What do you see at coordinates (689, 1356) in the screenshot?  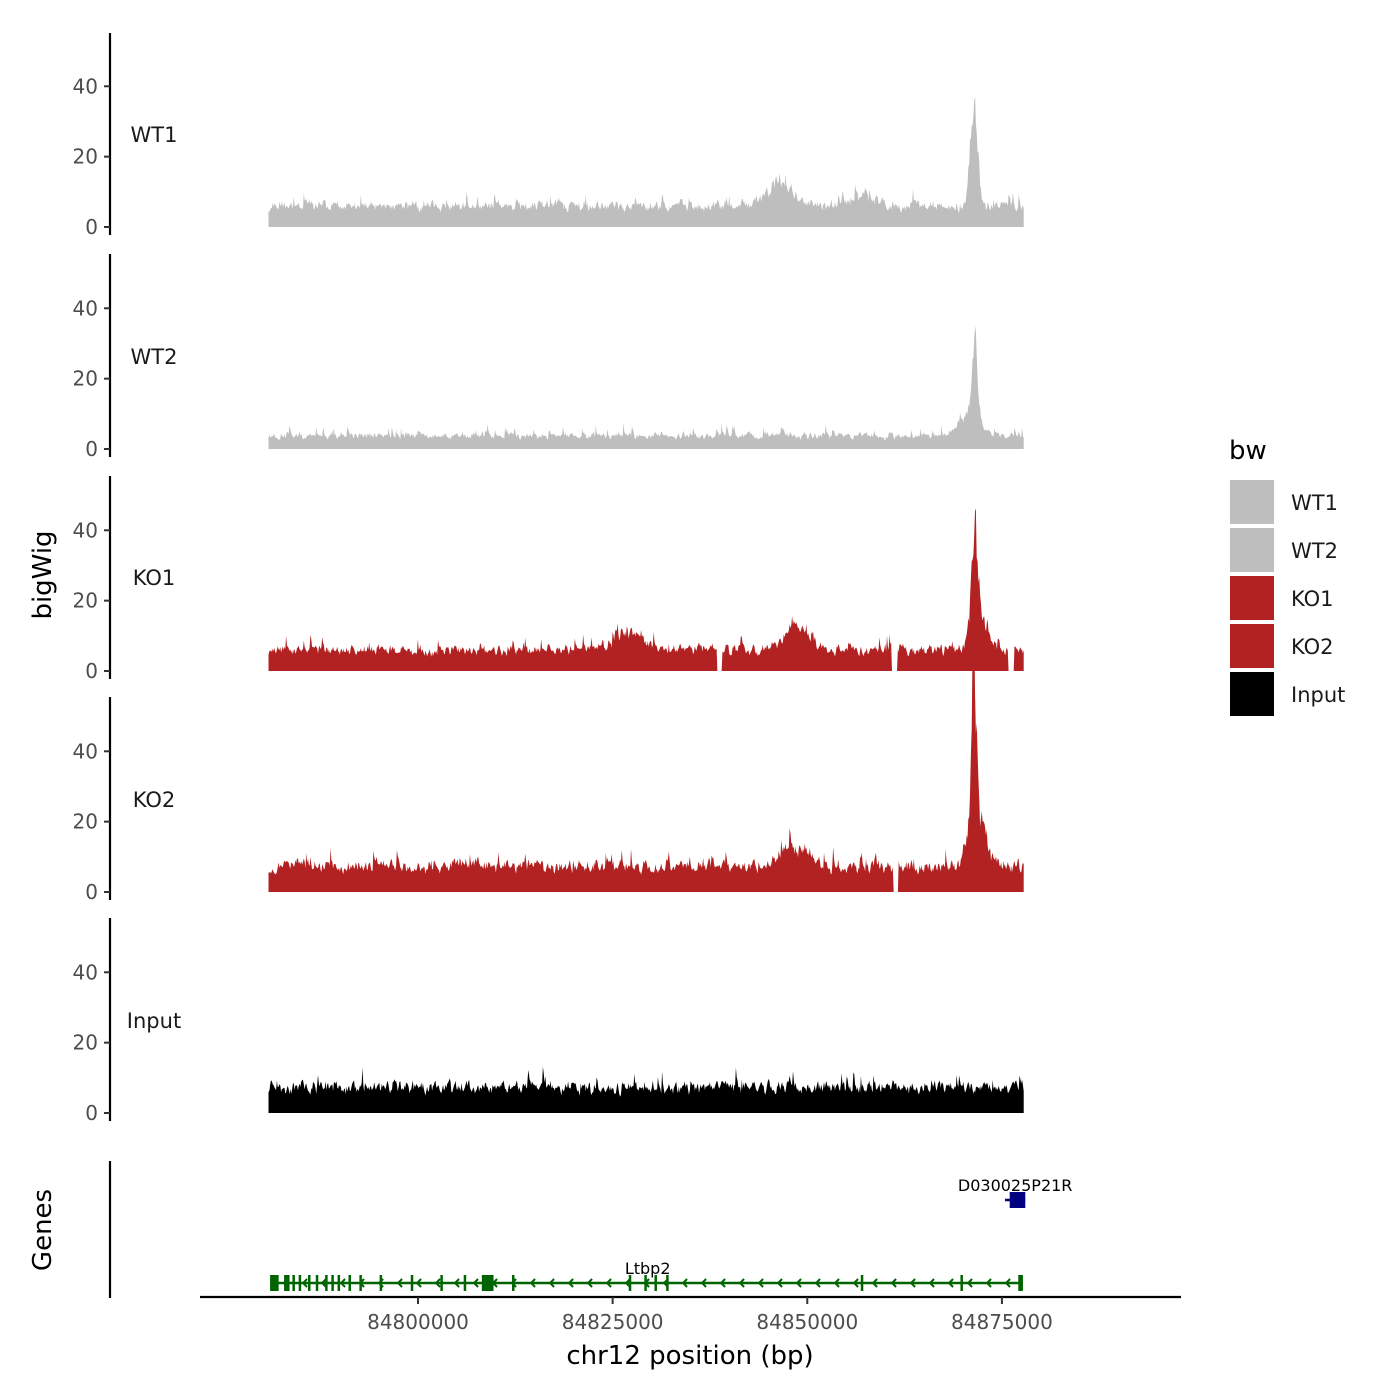 I see `x-axis-title: chr12 position (bp)` at bounding box center [689, 1356].